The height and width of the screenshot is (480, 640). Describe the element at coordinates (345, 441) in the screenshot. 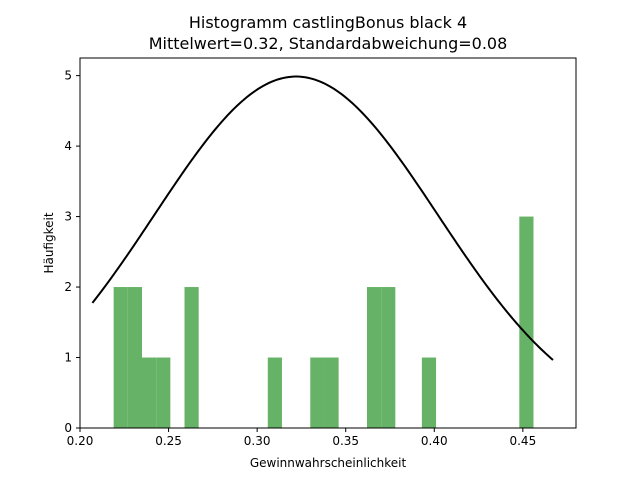

I see `x-tick-label-3: 0.35` at that location.